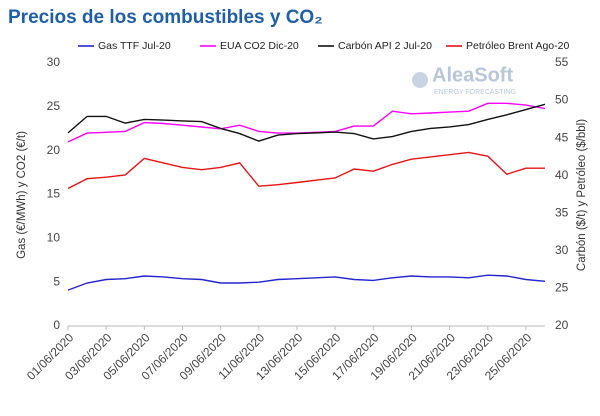  I want to click on y2-tick-label: 25, so click(562, 288).